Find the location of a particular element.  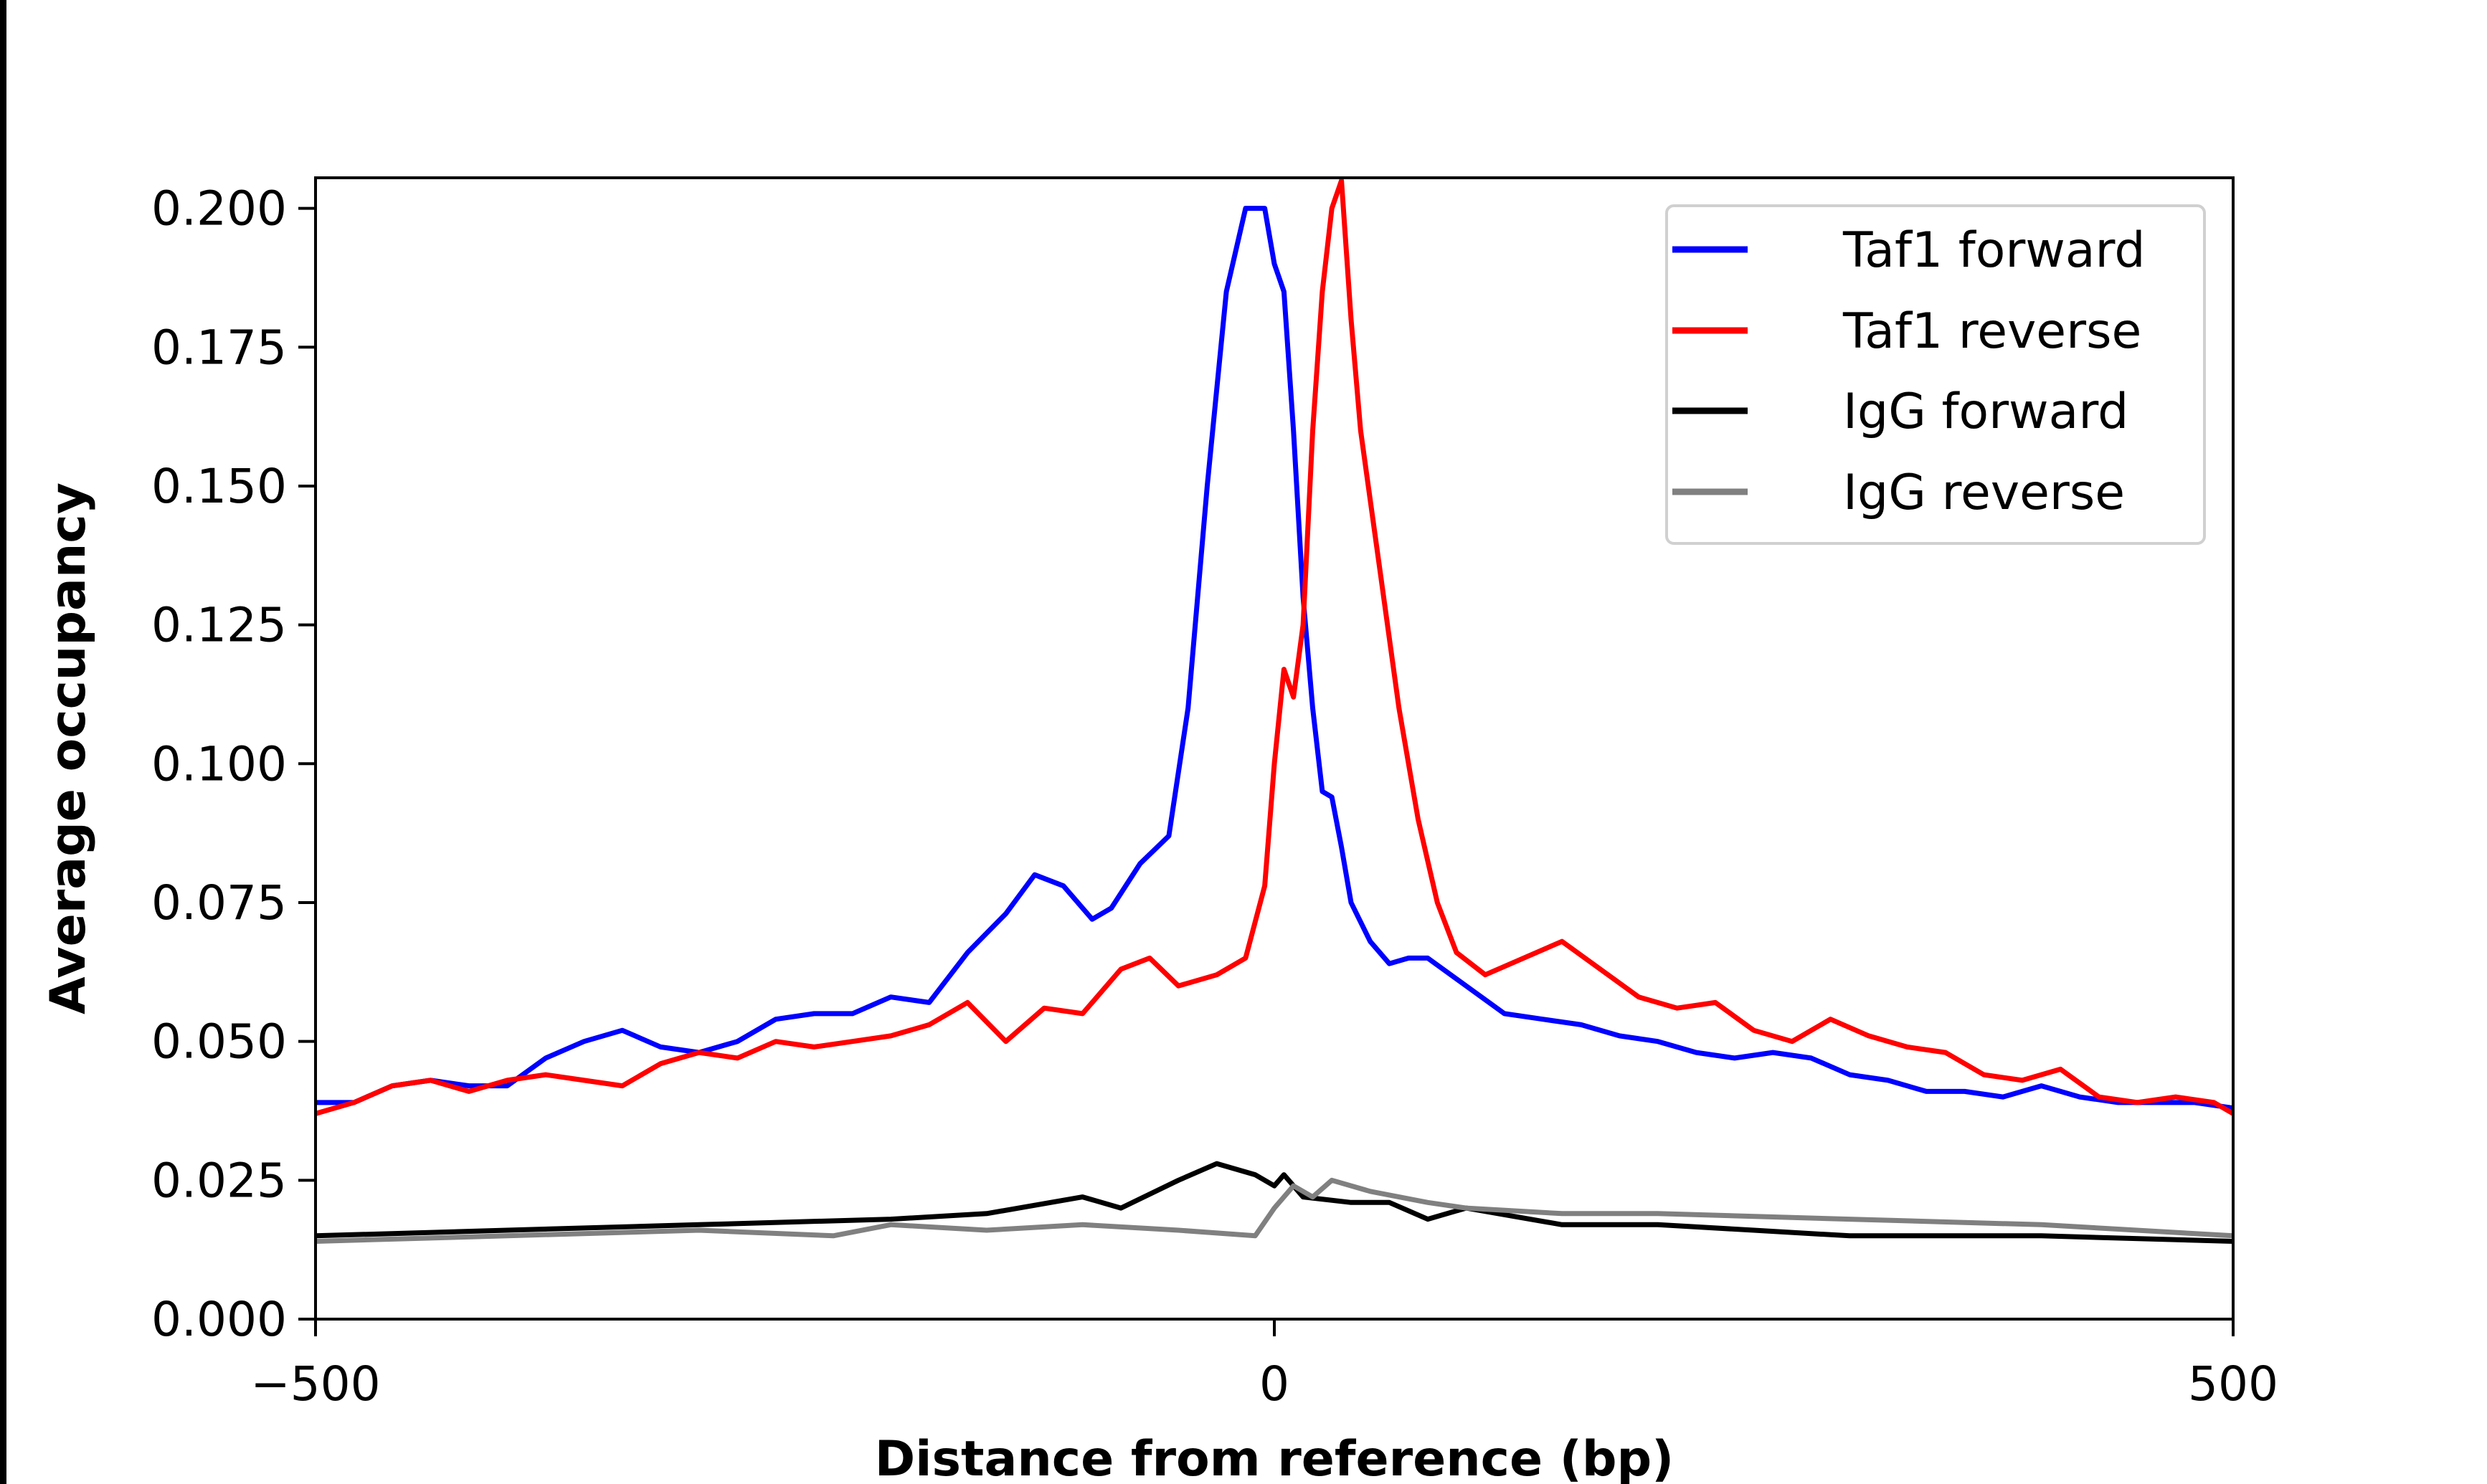

y-tick-label: 0.025 is located at coordinates (219, 1181).